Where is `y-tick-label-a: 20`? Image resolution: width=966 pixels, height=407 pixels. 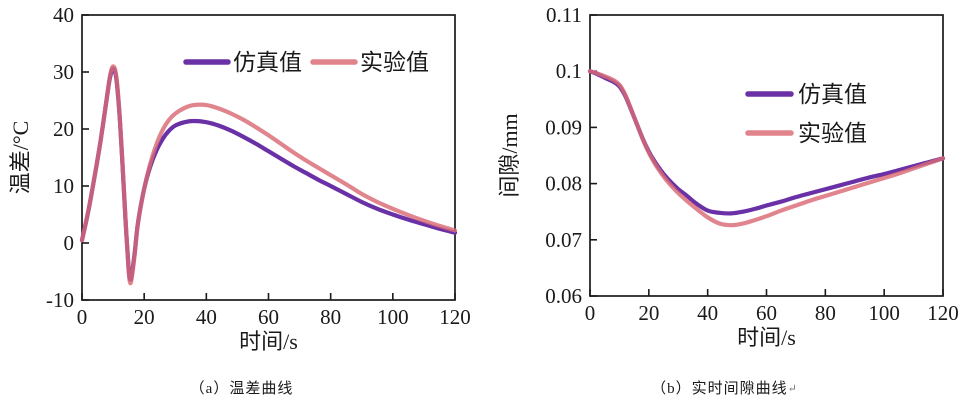 y-tick-label-a: 20 is located at coordinates (63, 129).